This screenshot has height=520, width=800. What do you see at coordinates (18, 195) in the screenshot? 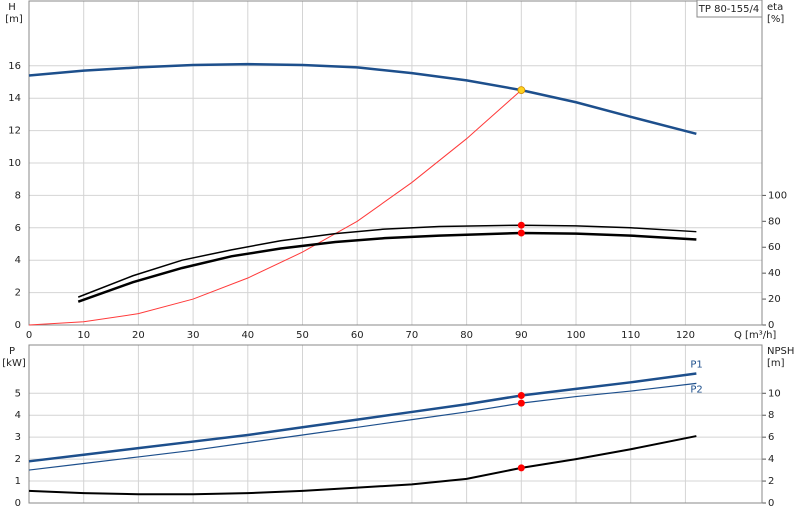
I see `y-tick-label: 8` at bounding box center [18, 195].